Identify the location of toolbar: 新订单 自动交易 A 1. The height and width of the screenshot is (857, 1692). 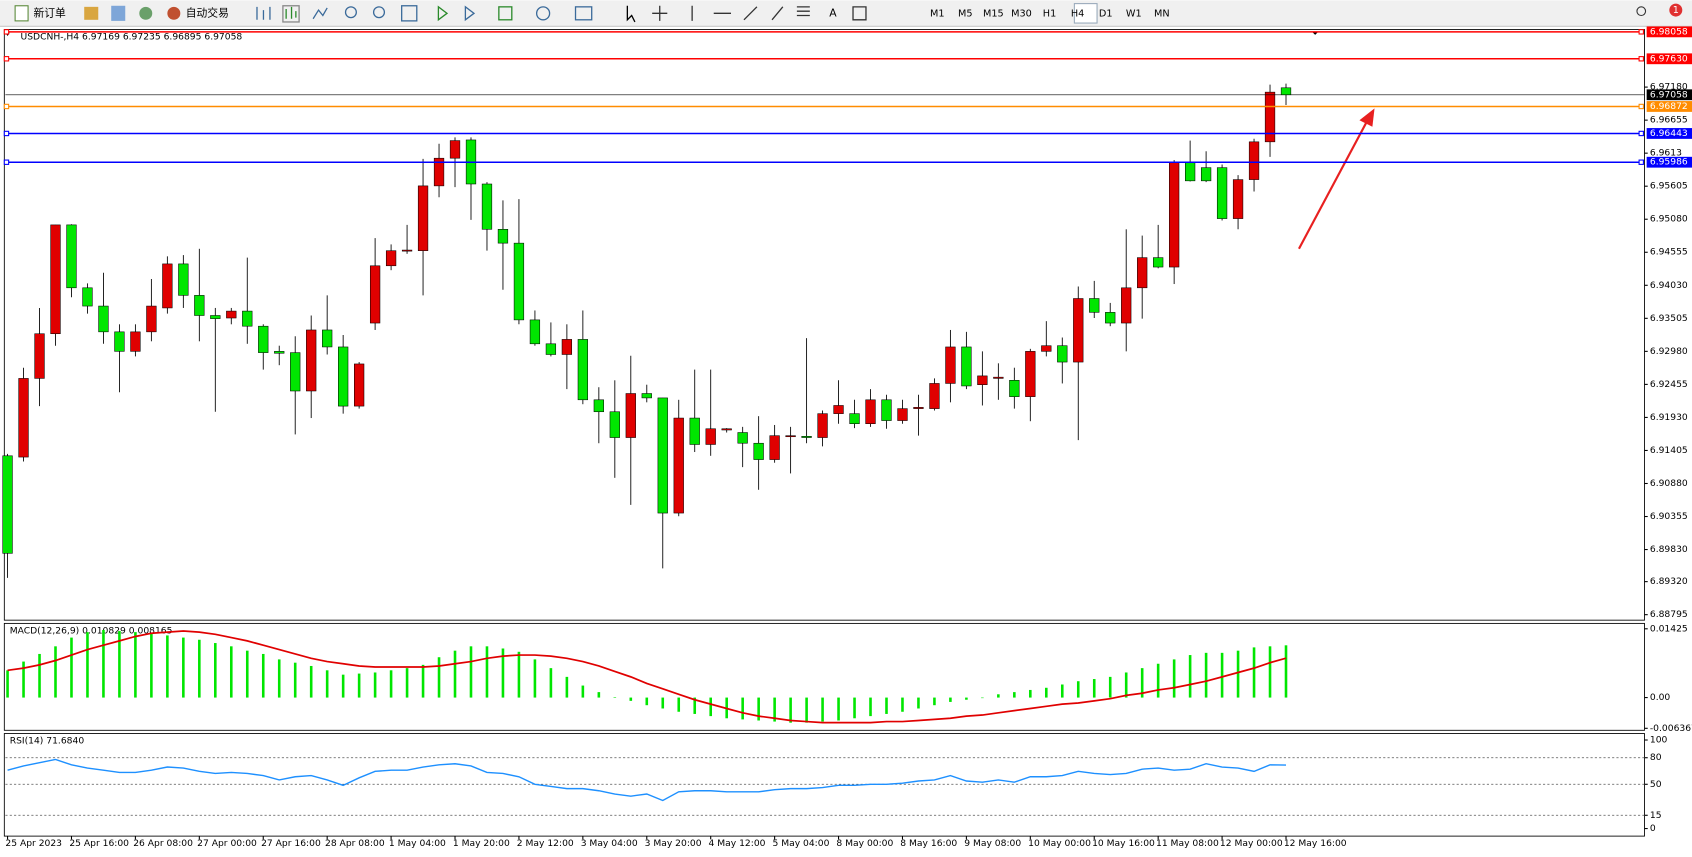
(846, 13).